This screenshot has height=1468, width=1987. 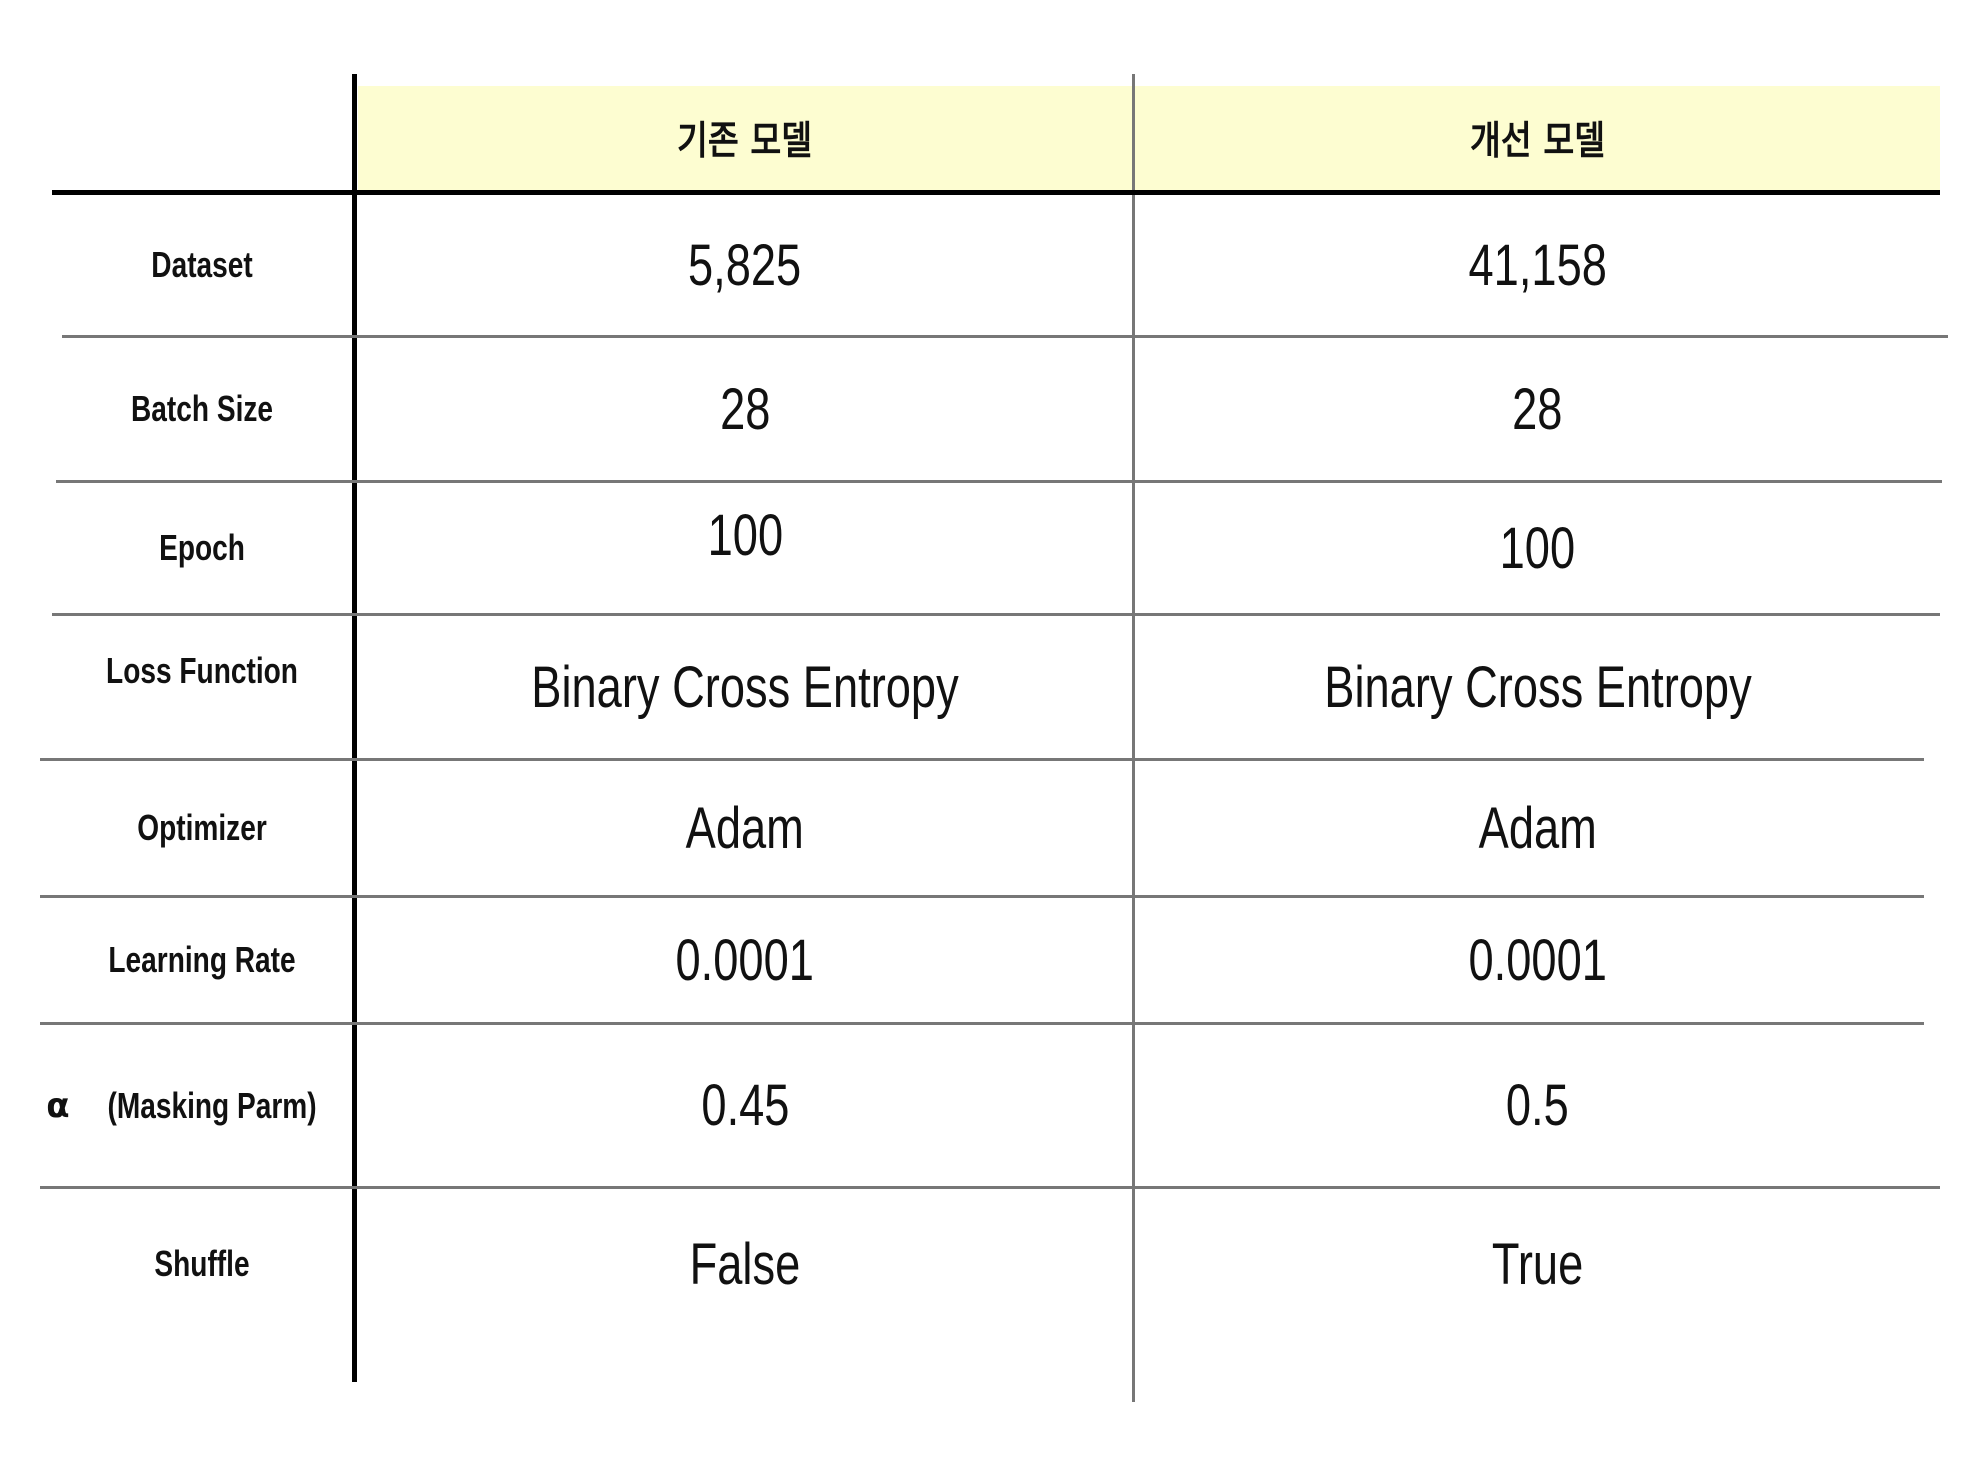 I want to click on table-row-label: α (Masking Parm), so click(x=196, y=1105).